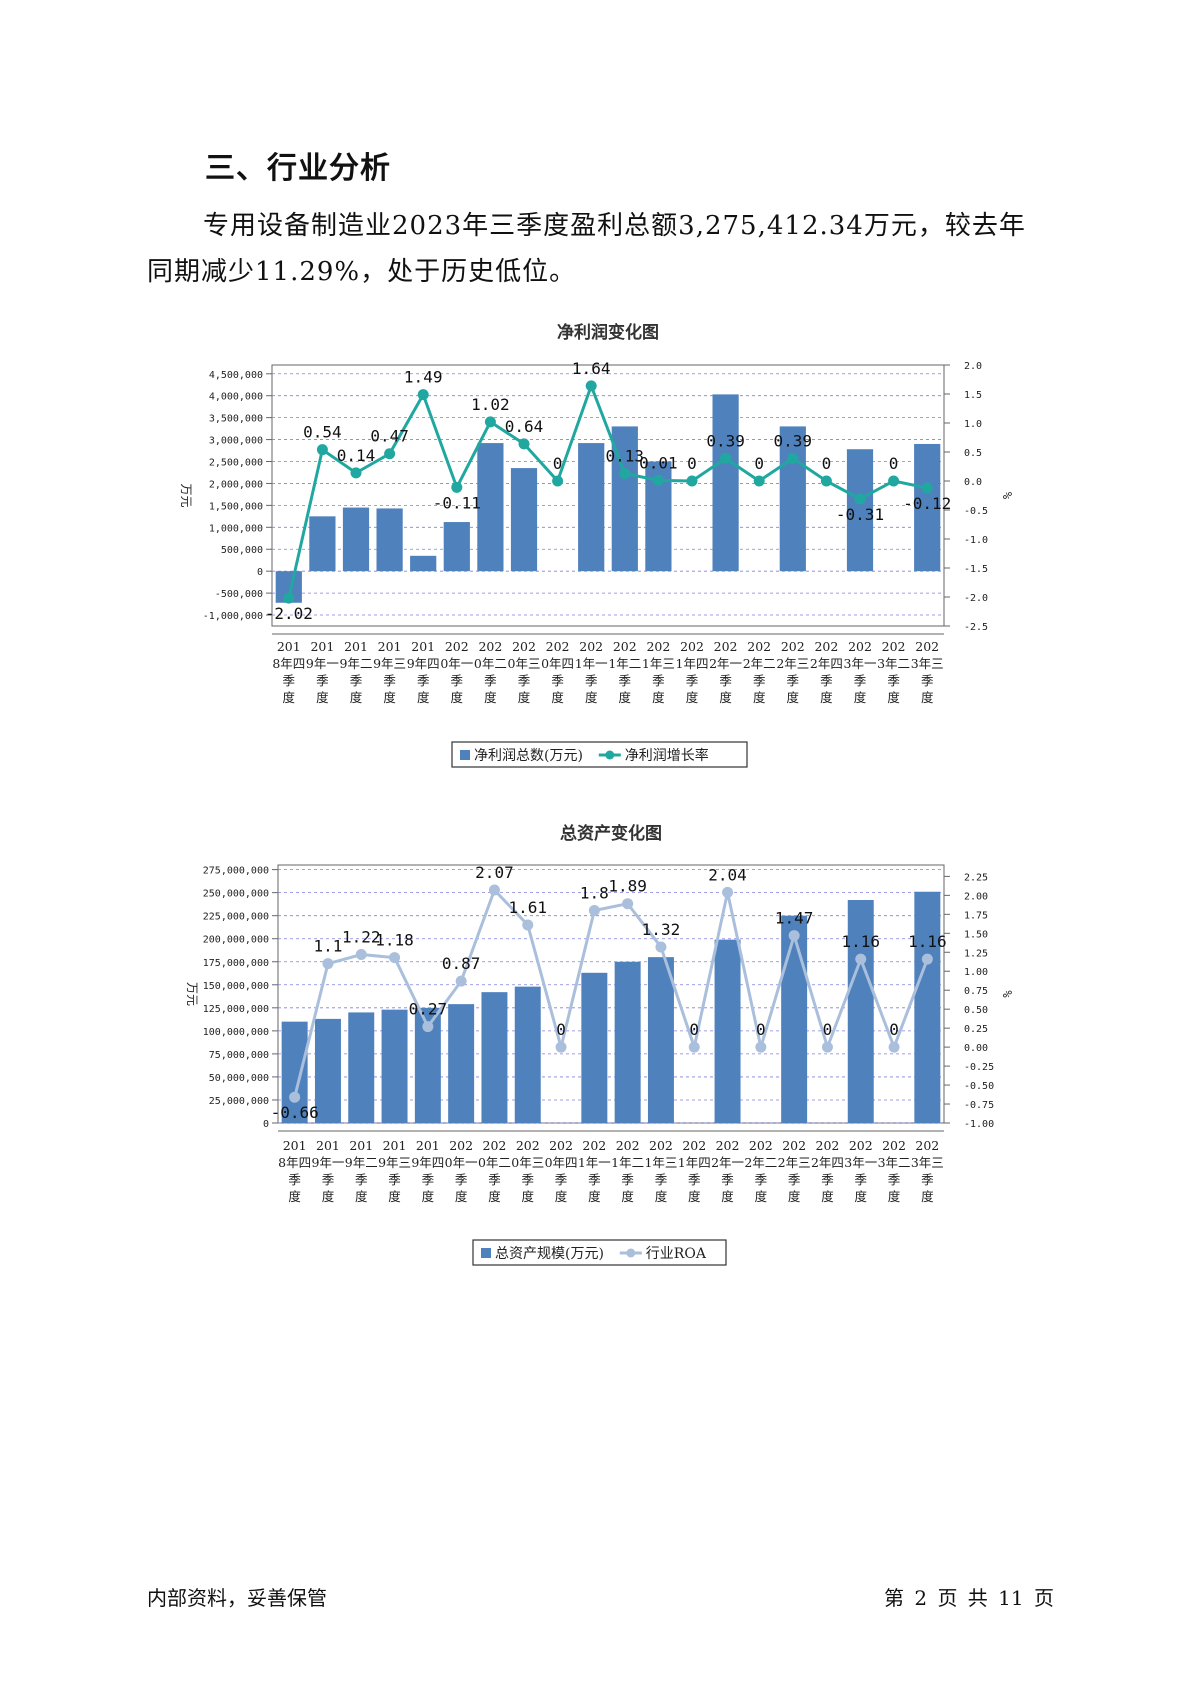 The image size is (1191, 1684). Describe the element at coordinates (236, 894) in the screenshot. I see `y-tick-label: 250,000,000` at that location.